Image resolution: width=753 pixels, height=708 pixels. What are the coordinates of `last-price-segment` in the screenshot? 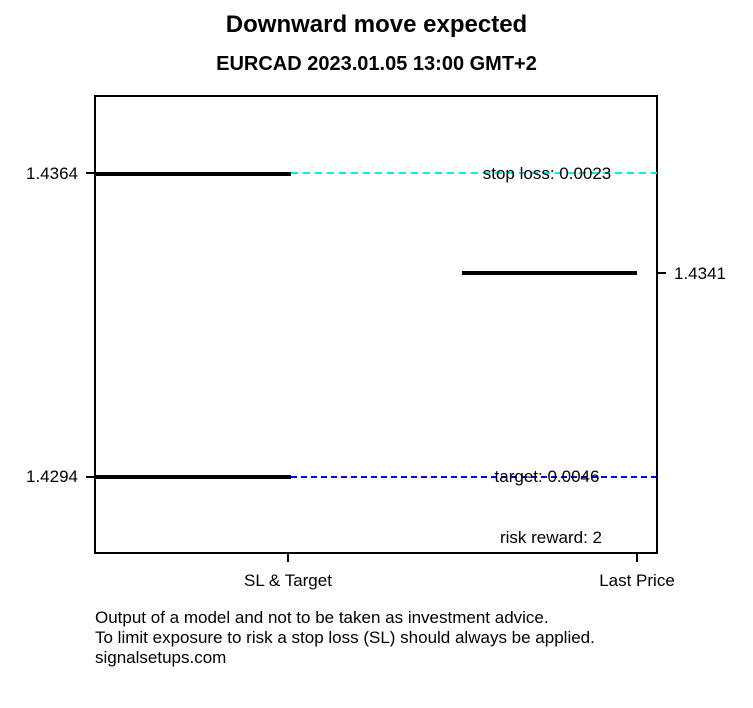 It's located at (549, 273).